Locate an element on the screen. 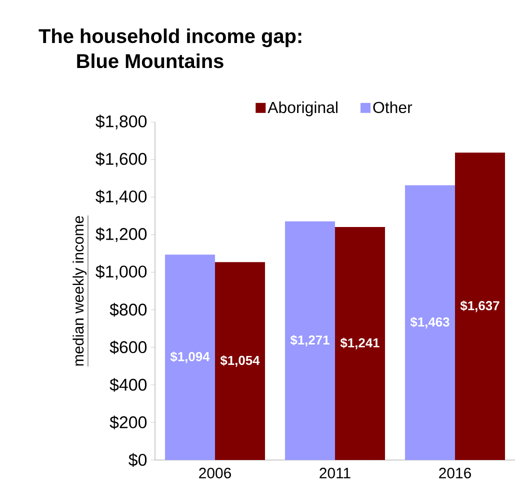 Image resolution: width=526 pixels, height=495 pixels. data-label: $1,271 is located at coordinates (310, 340).